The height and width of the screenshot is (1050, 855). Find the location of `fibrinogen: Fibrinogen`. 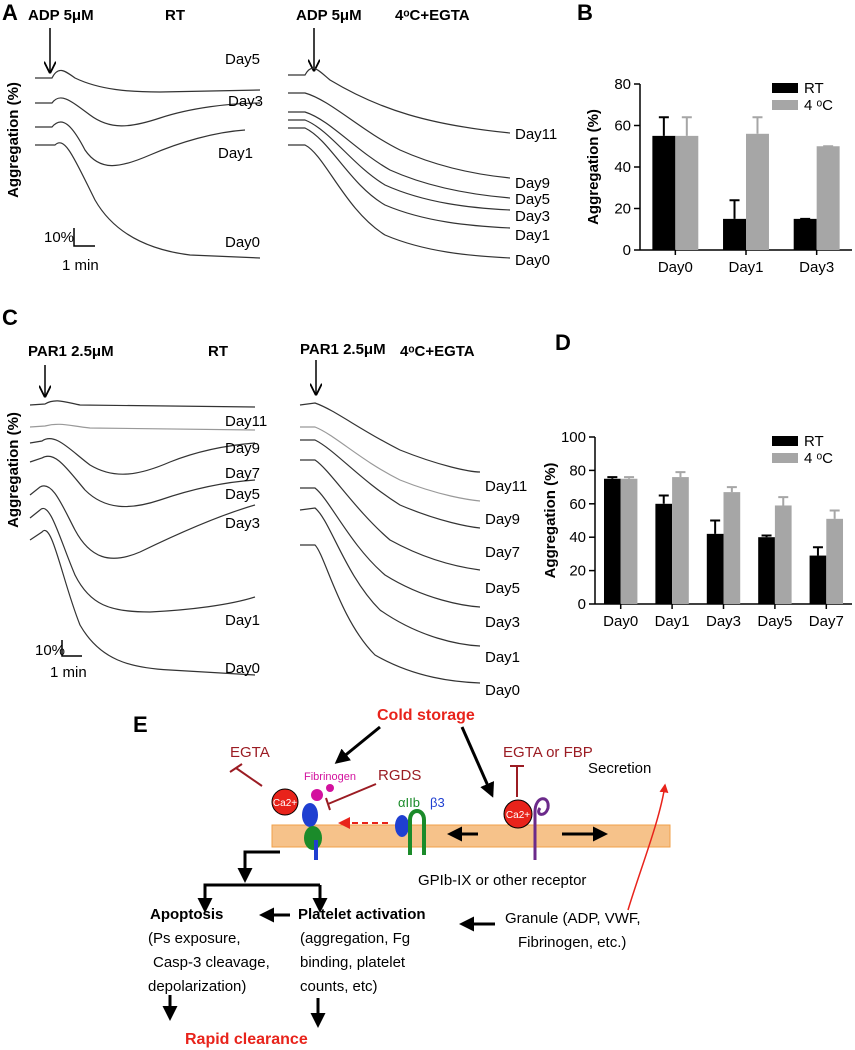

fibrinogen: Fibrinogen is located at coordinates (330, 777).